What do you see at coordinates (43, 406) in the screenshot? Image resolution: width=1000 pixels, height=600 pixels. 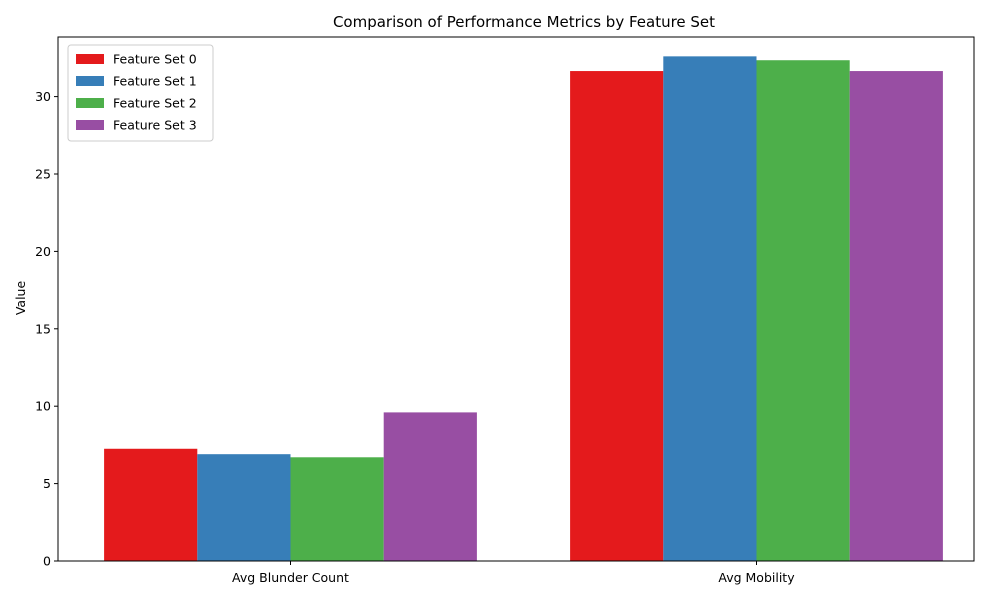 I see `y-tick-label: 10` at bounding box center [43, 406].